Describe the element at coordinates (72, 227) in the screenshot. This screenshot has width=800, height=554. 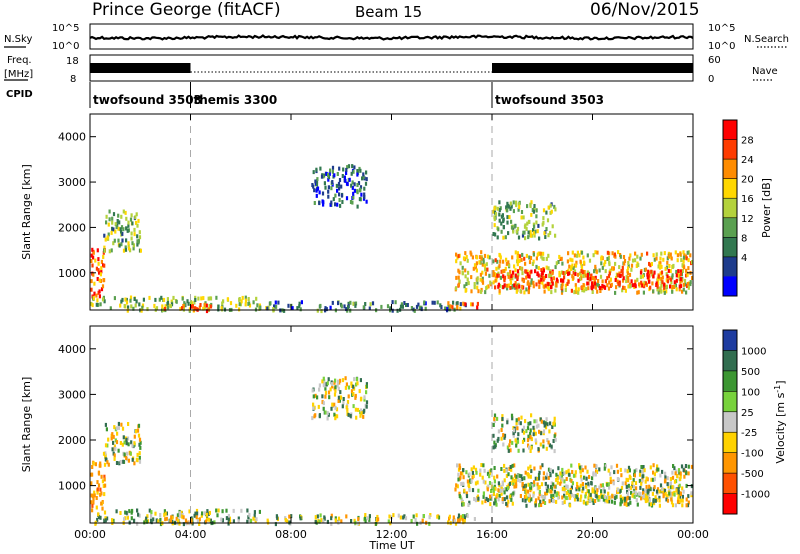
I see `y-tick-label: 2000` at that location.